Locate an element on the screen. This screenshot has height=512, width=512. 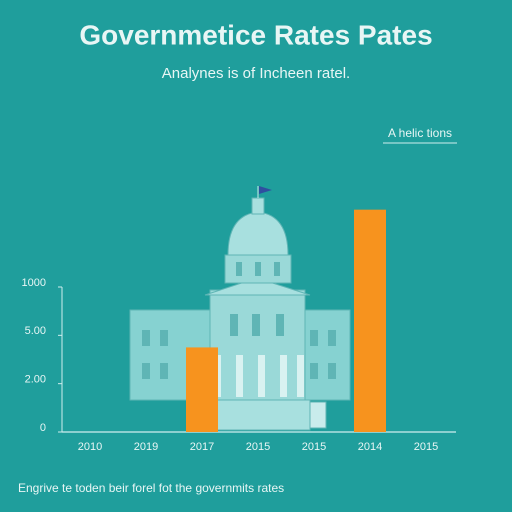
x-tick-label: 2017 is located at coordinates (202, 447).